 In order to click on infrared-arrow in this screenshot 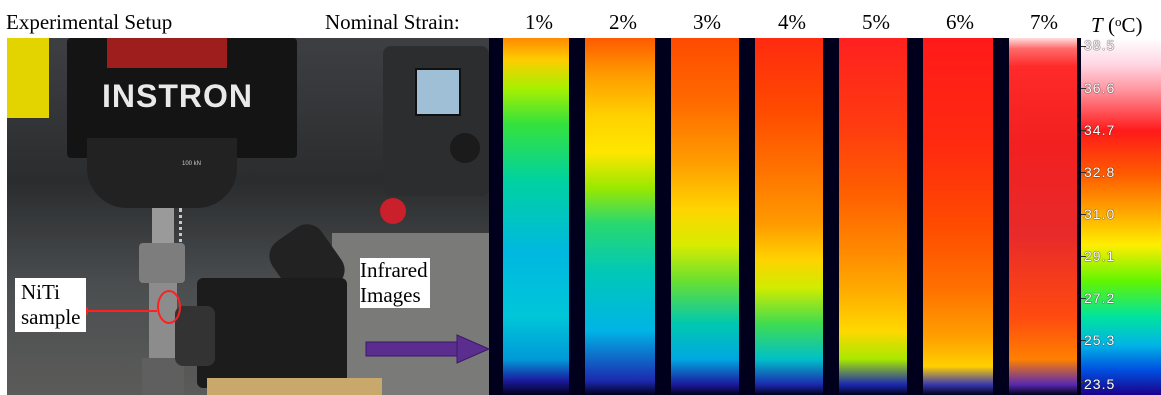, I will do `click(427, 349)`.